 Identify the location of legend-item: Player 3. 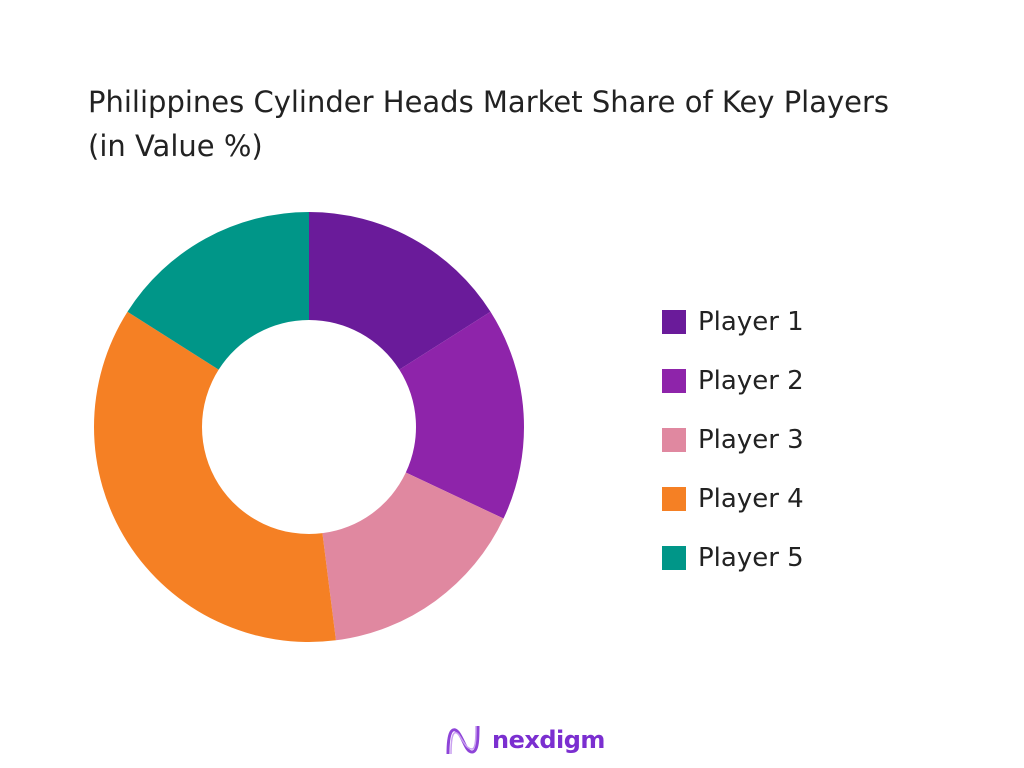
(733, 439).